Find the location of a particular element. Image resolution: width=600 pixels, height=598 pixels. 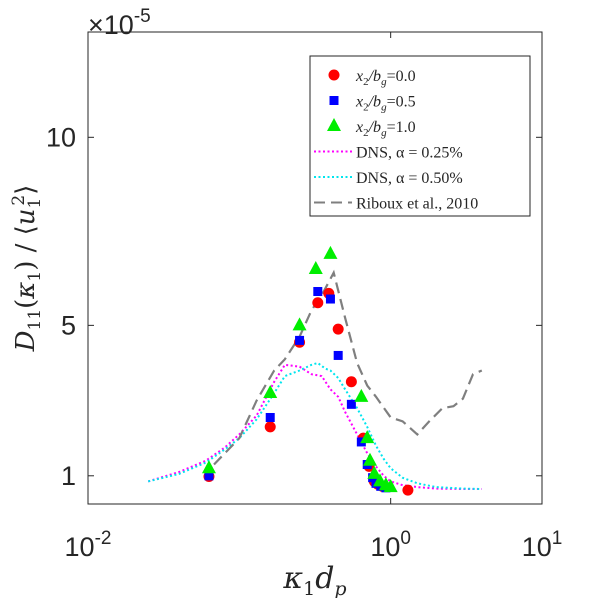

x-tick-base-1: 10 is located at coordinates (385, 547).